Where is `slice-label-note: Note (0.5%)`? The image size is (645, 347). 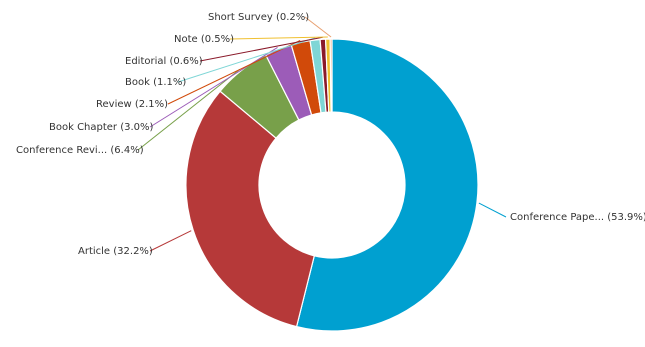
slice-label-note: Note (0.5%) is located at coordinates (204, 39).